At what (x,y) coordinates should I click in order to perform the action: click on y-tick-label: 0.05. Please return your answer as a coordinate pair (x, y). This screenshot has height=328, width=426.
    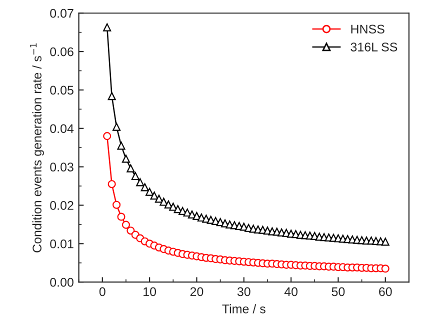
    Looking at the image, I should click on (62, 90).